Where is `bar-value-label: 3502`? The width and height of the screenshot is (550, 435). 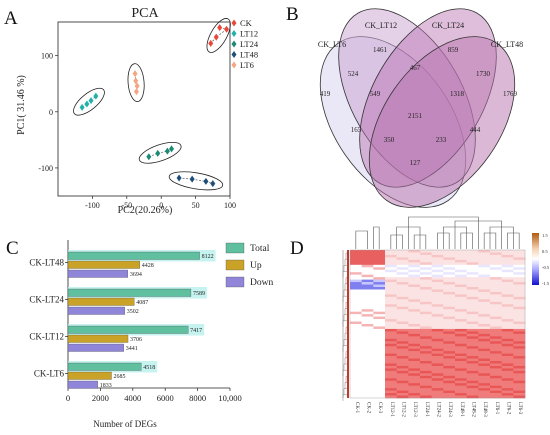
bar-value-label: 3502 is located at coordinates (133, 312).